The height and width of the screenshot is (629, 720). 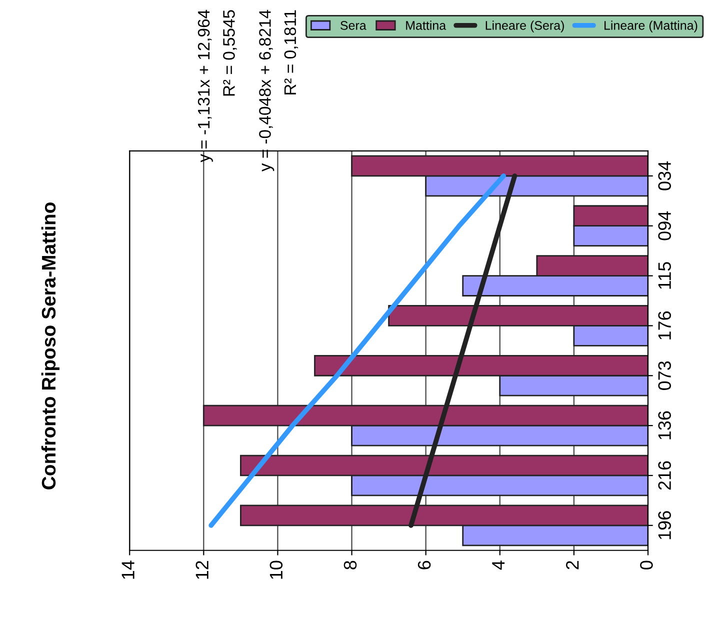 I want to click on y-tick-label: 136, so click(x=664, y=425).